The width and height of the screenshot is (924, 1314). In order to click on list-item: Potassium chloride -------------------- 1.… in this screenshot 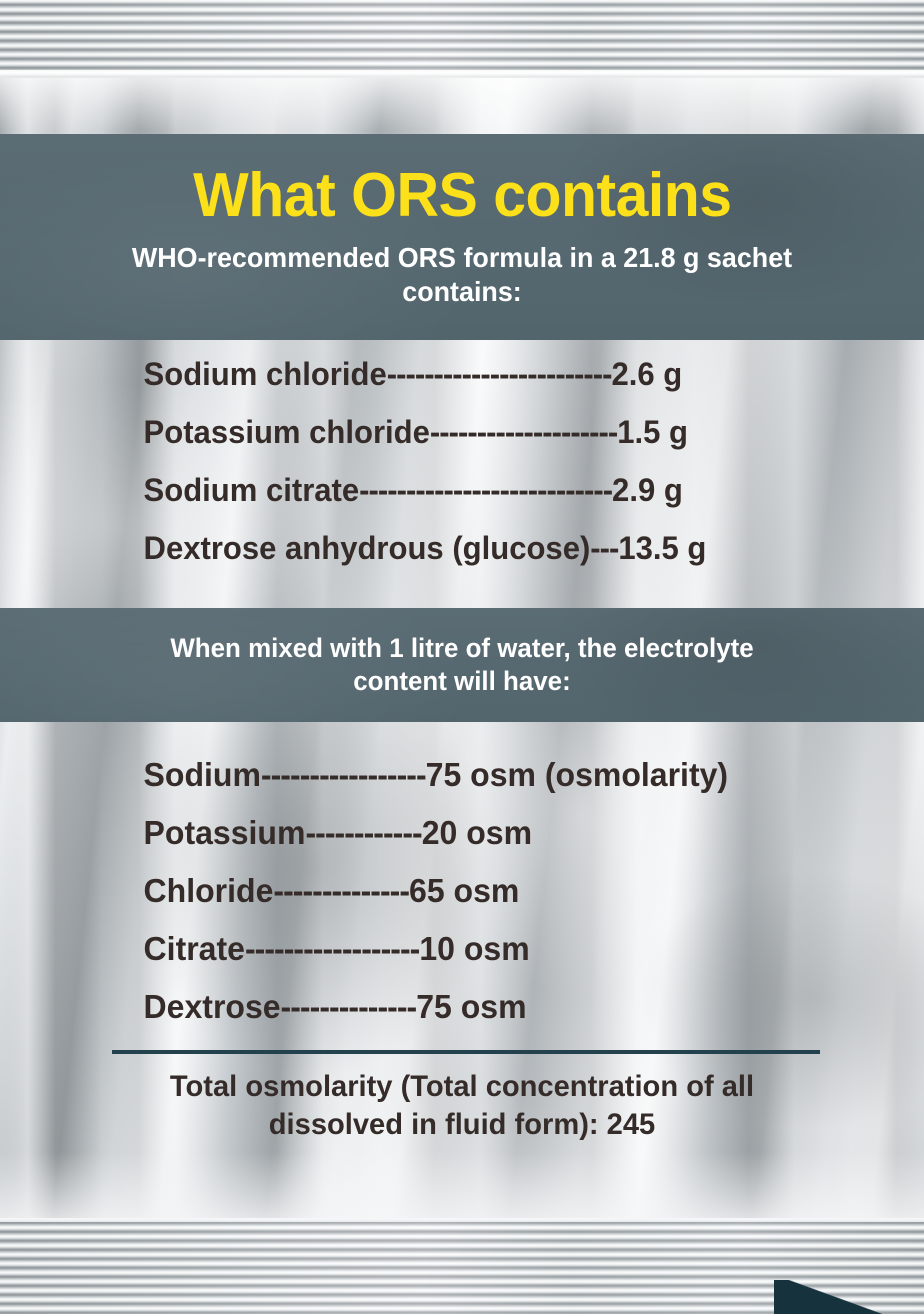, I will do `click(448, 443)`.